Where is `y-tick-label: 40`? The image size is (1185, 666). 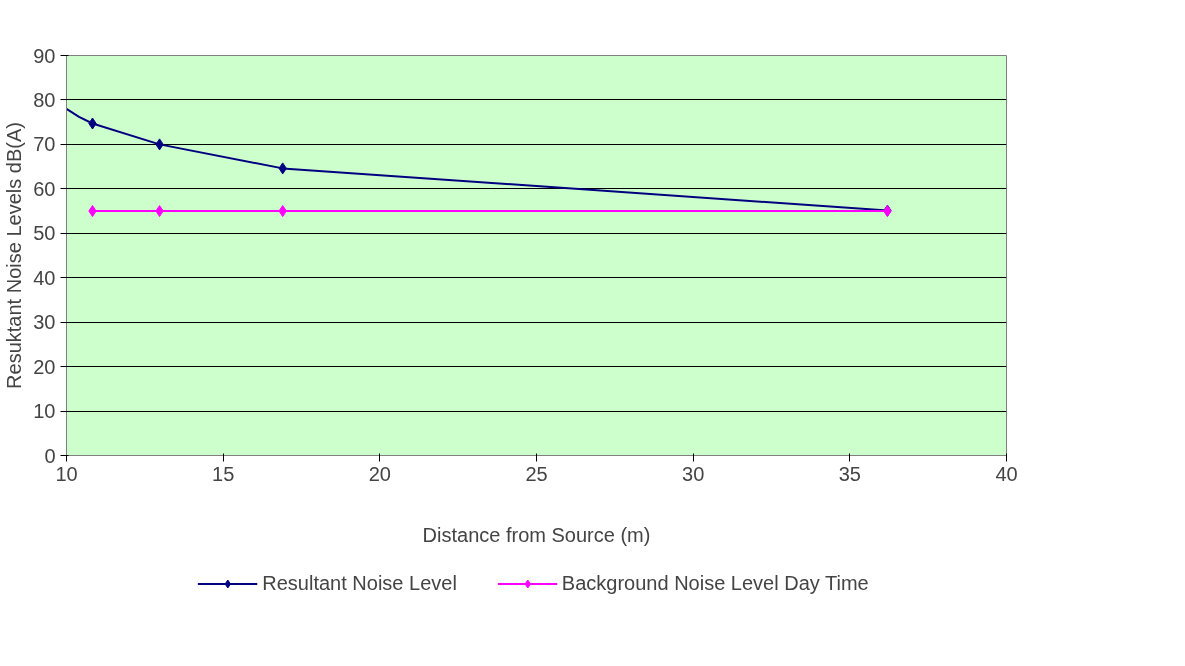 y-tick-label: 40 is located at coordinates (44, 277).